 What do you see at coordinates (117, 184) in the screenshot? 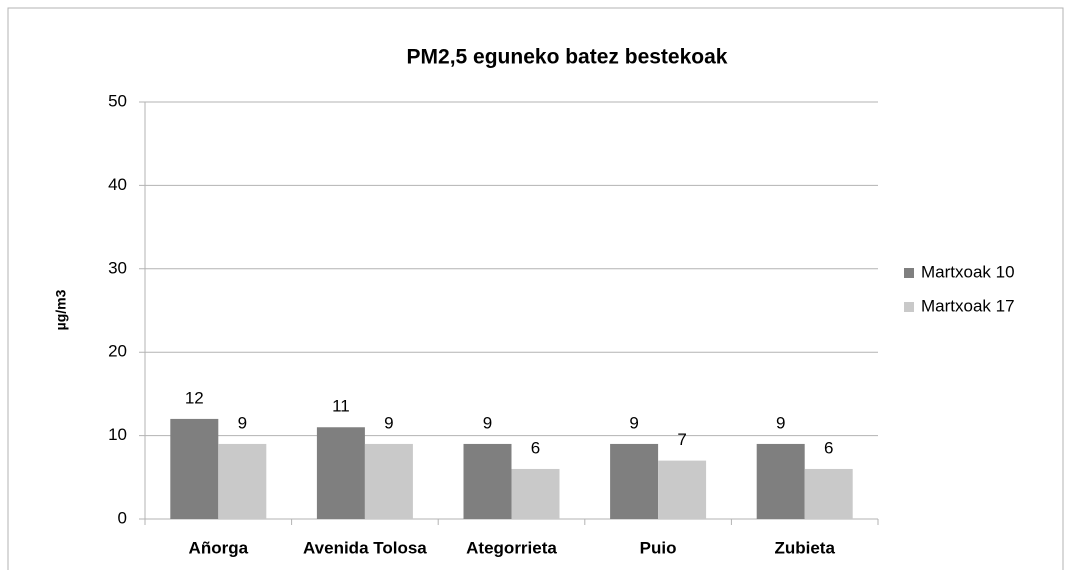
I see `y-tick-label: 40` at bounding box center [117, 184].